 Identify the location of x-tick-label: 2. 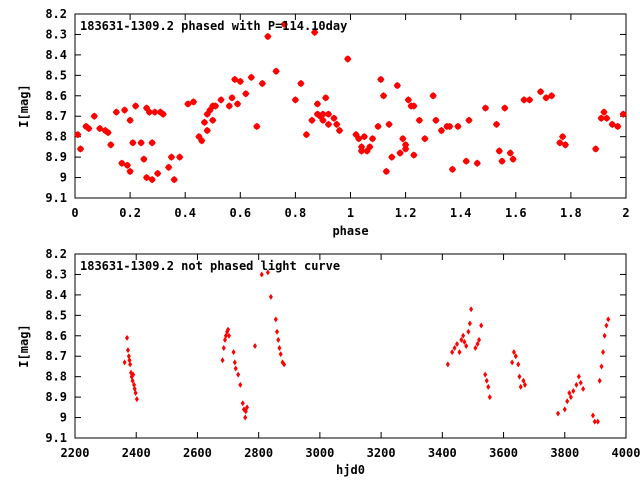
(625, 213).